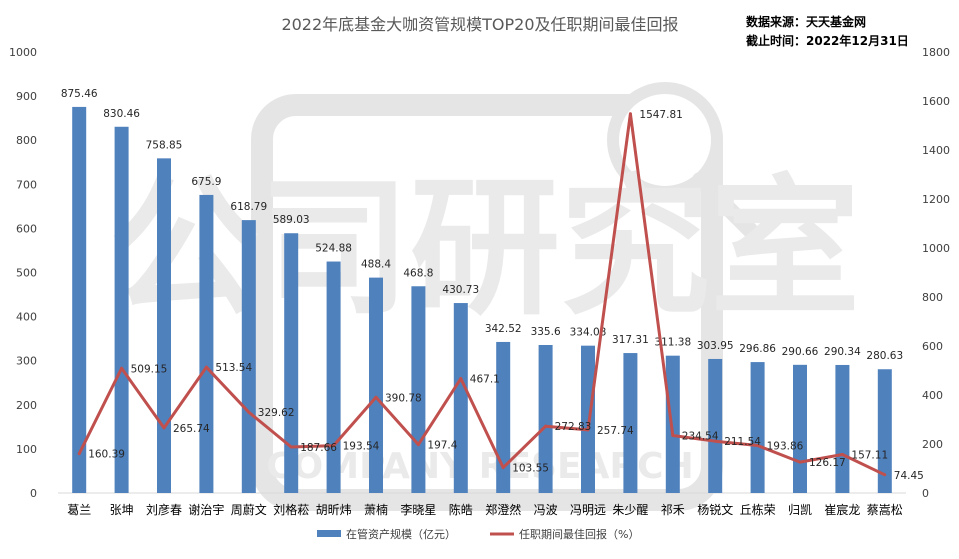 Image resolution: width=959 pixels, height=559 pixels. What do you see at coordinates (885, 510) in the screenshot?
I see `category-label: 蔡嵩松` at bounding box center [885, 510].